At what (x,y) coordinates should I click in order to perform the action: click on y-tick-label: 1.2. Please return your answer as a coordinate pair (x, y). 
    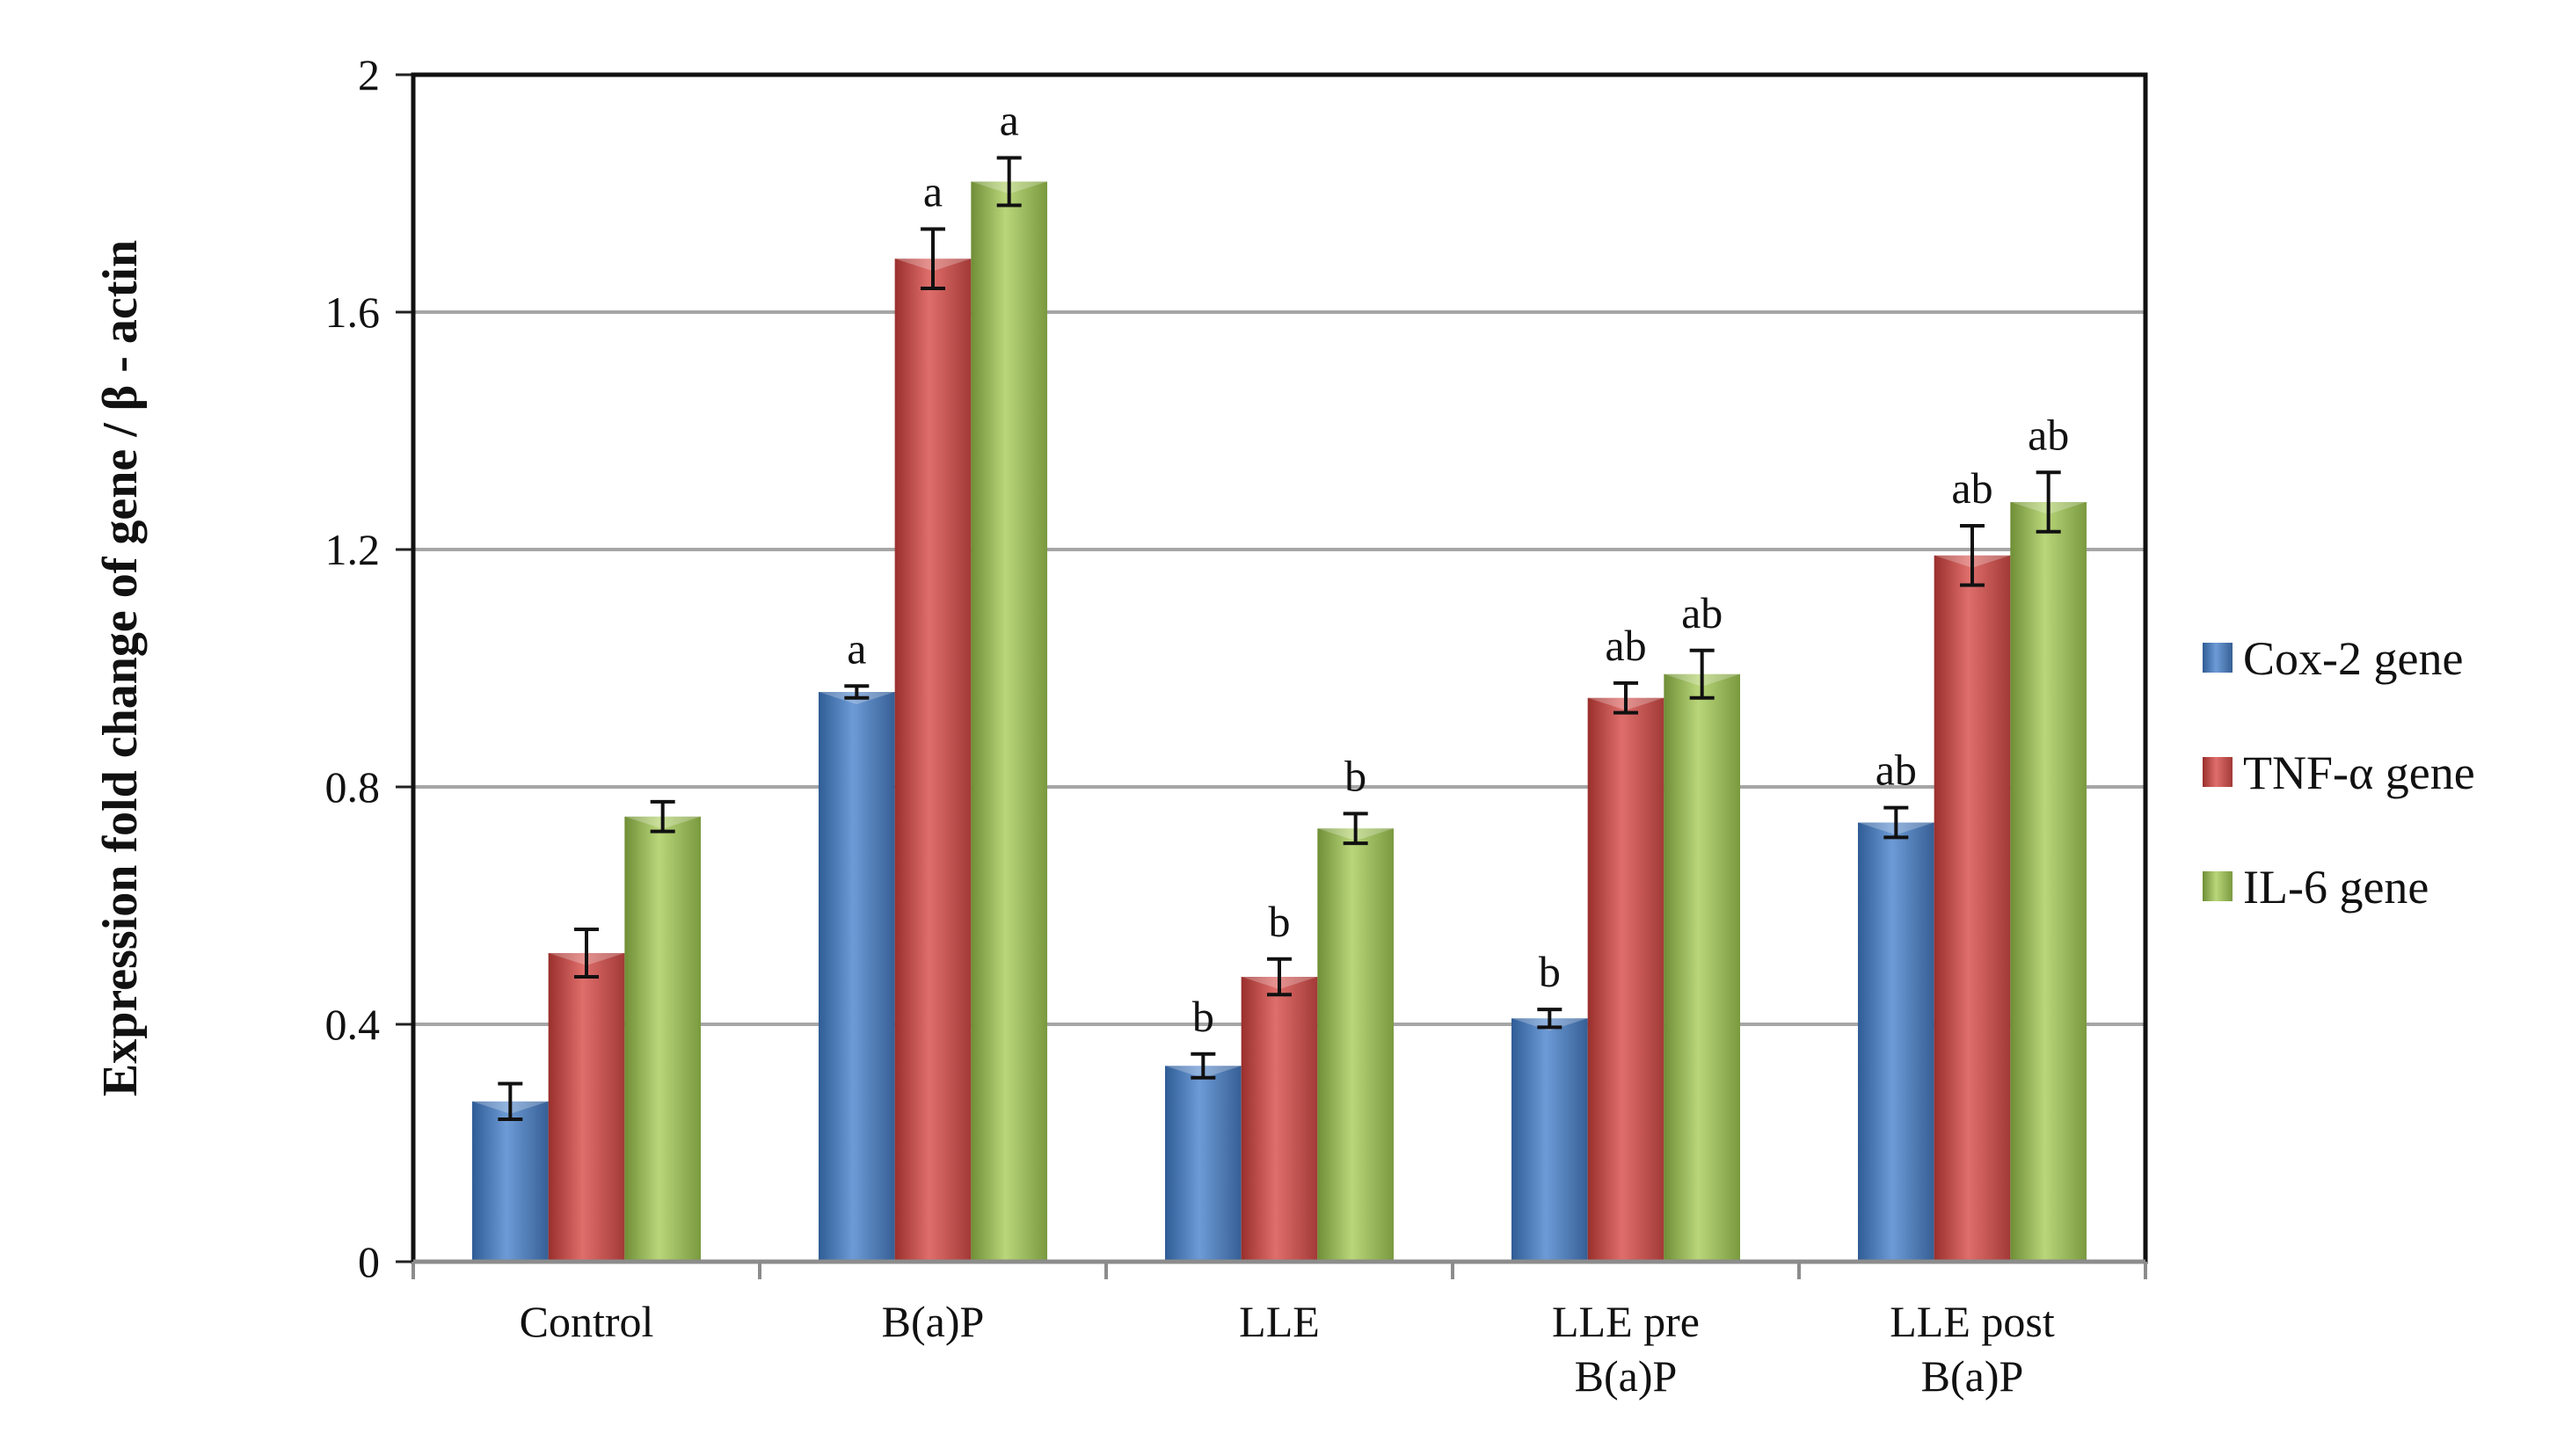
    Looking at the image, I should click on (353, 549).